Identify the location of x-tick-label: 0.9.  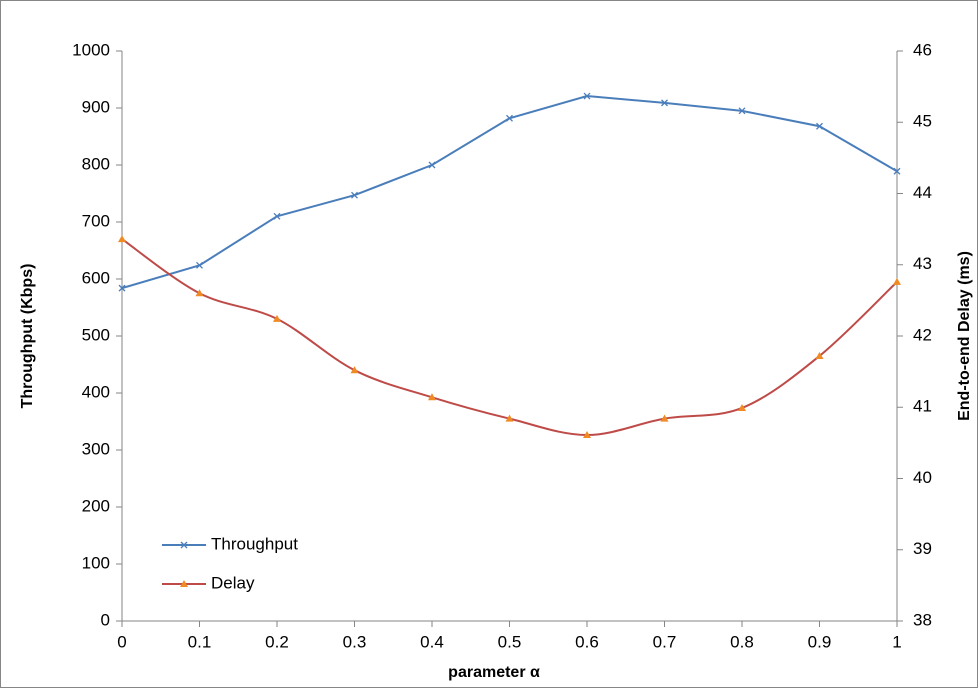
(820, 641).